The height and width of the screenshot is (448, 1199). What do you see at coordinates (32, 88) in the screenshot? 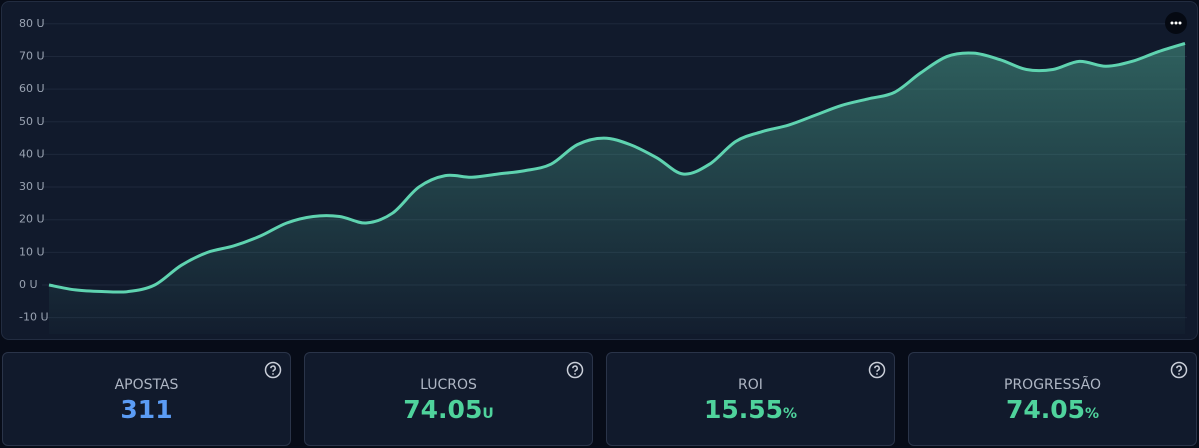
I see `y-tick-label: 60 U` at bounding box center [32, 88].